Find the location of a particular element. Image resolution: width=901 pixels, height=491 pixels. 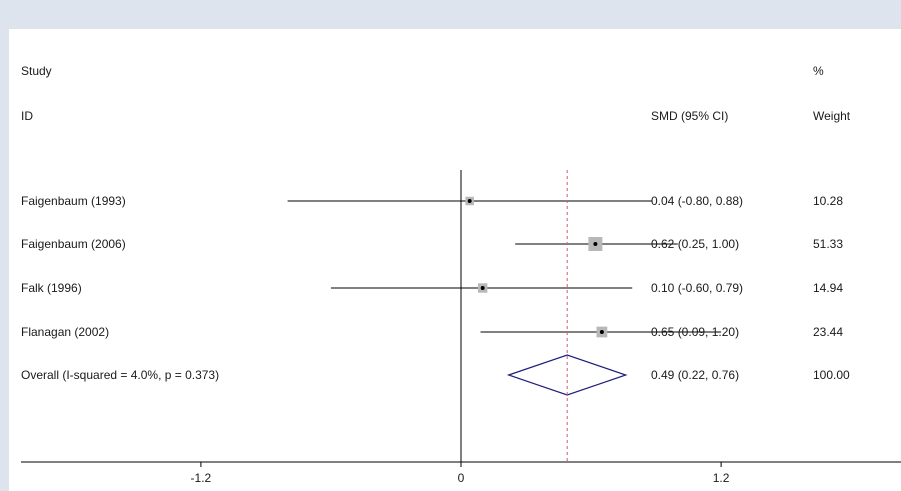

ci-text: 0.04 (-0.80, 0.88) is located at coordinates (697, 201).